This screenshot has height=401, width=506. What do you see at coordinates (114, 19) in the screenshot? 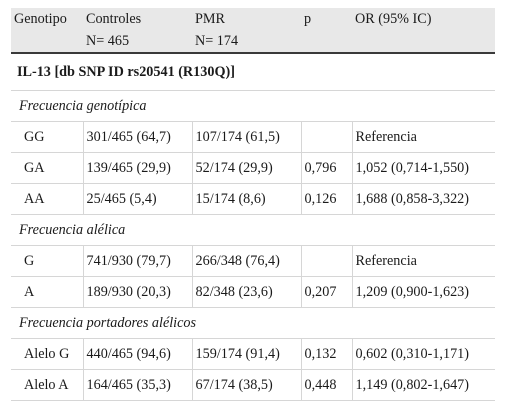
I see `header-controles-label: Controles` at bounding box center [114, 19].